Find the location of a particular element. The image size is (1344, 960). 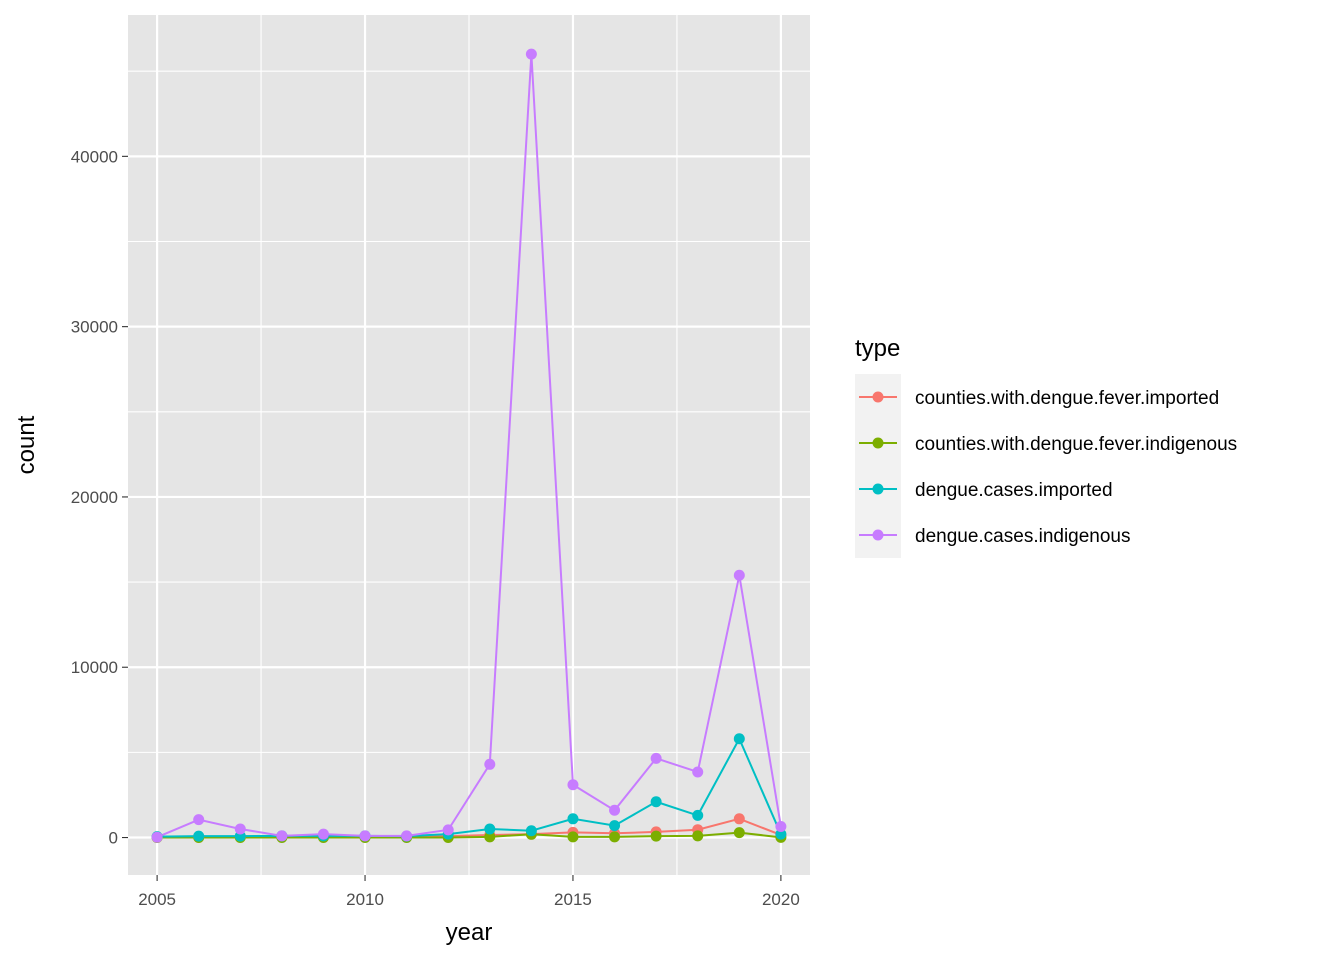

y-tick-label: 10000 is located at coordinates (94, 667).